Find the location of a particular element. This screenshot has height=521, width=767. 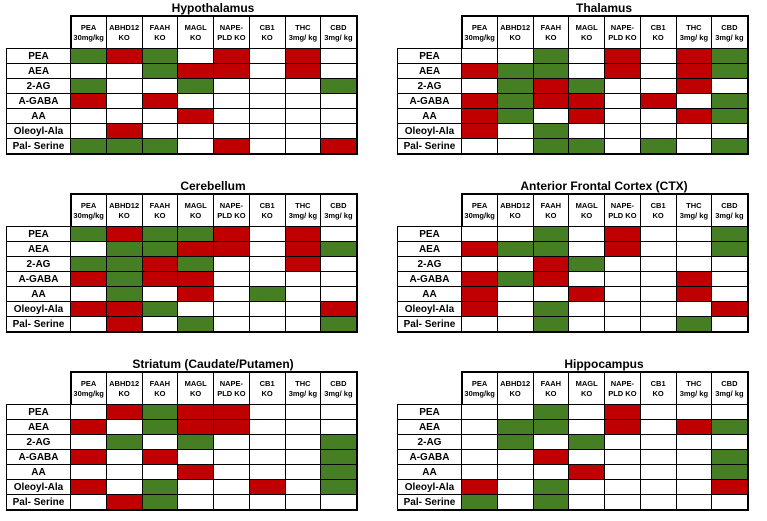

table-title: Striatum (Caudate/Putamen) is located at coordinates (213, 364).